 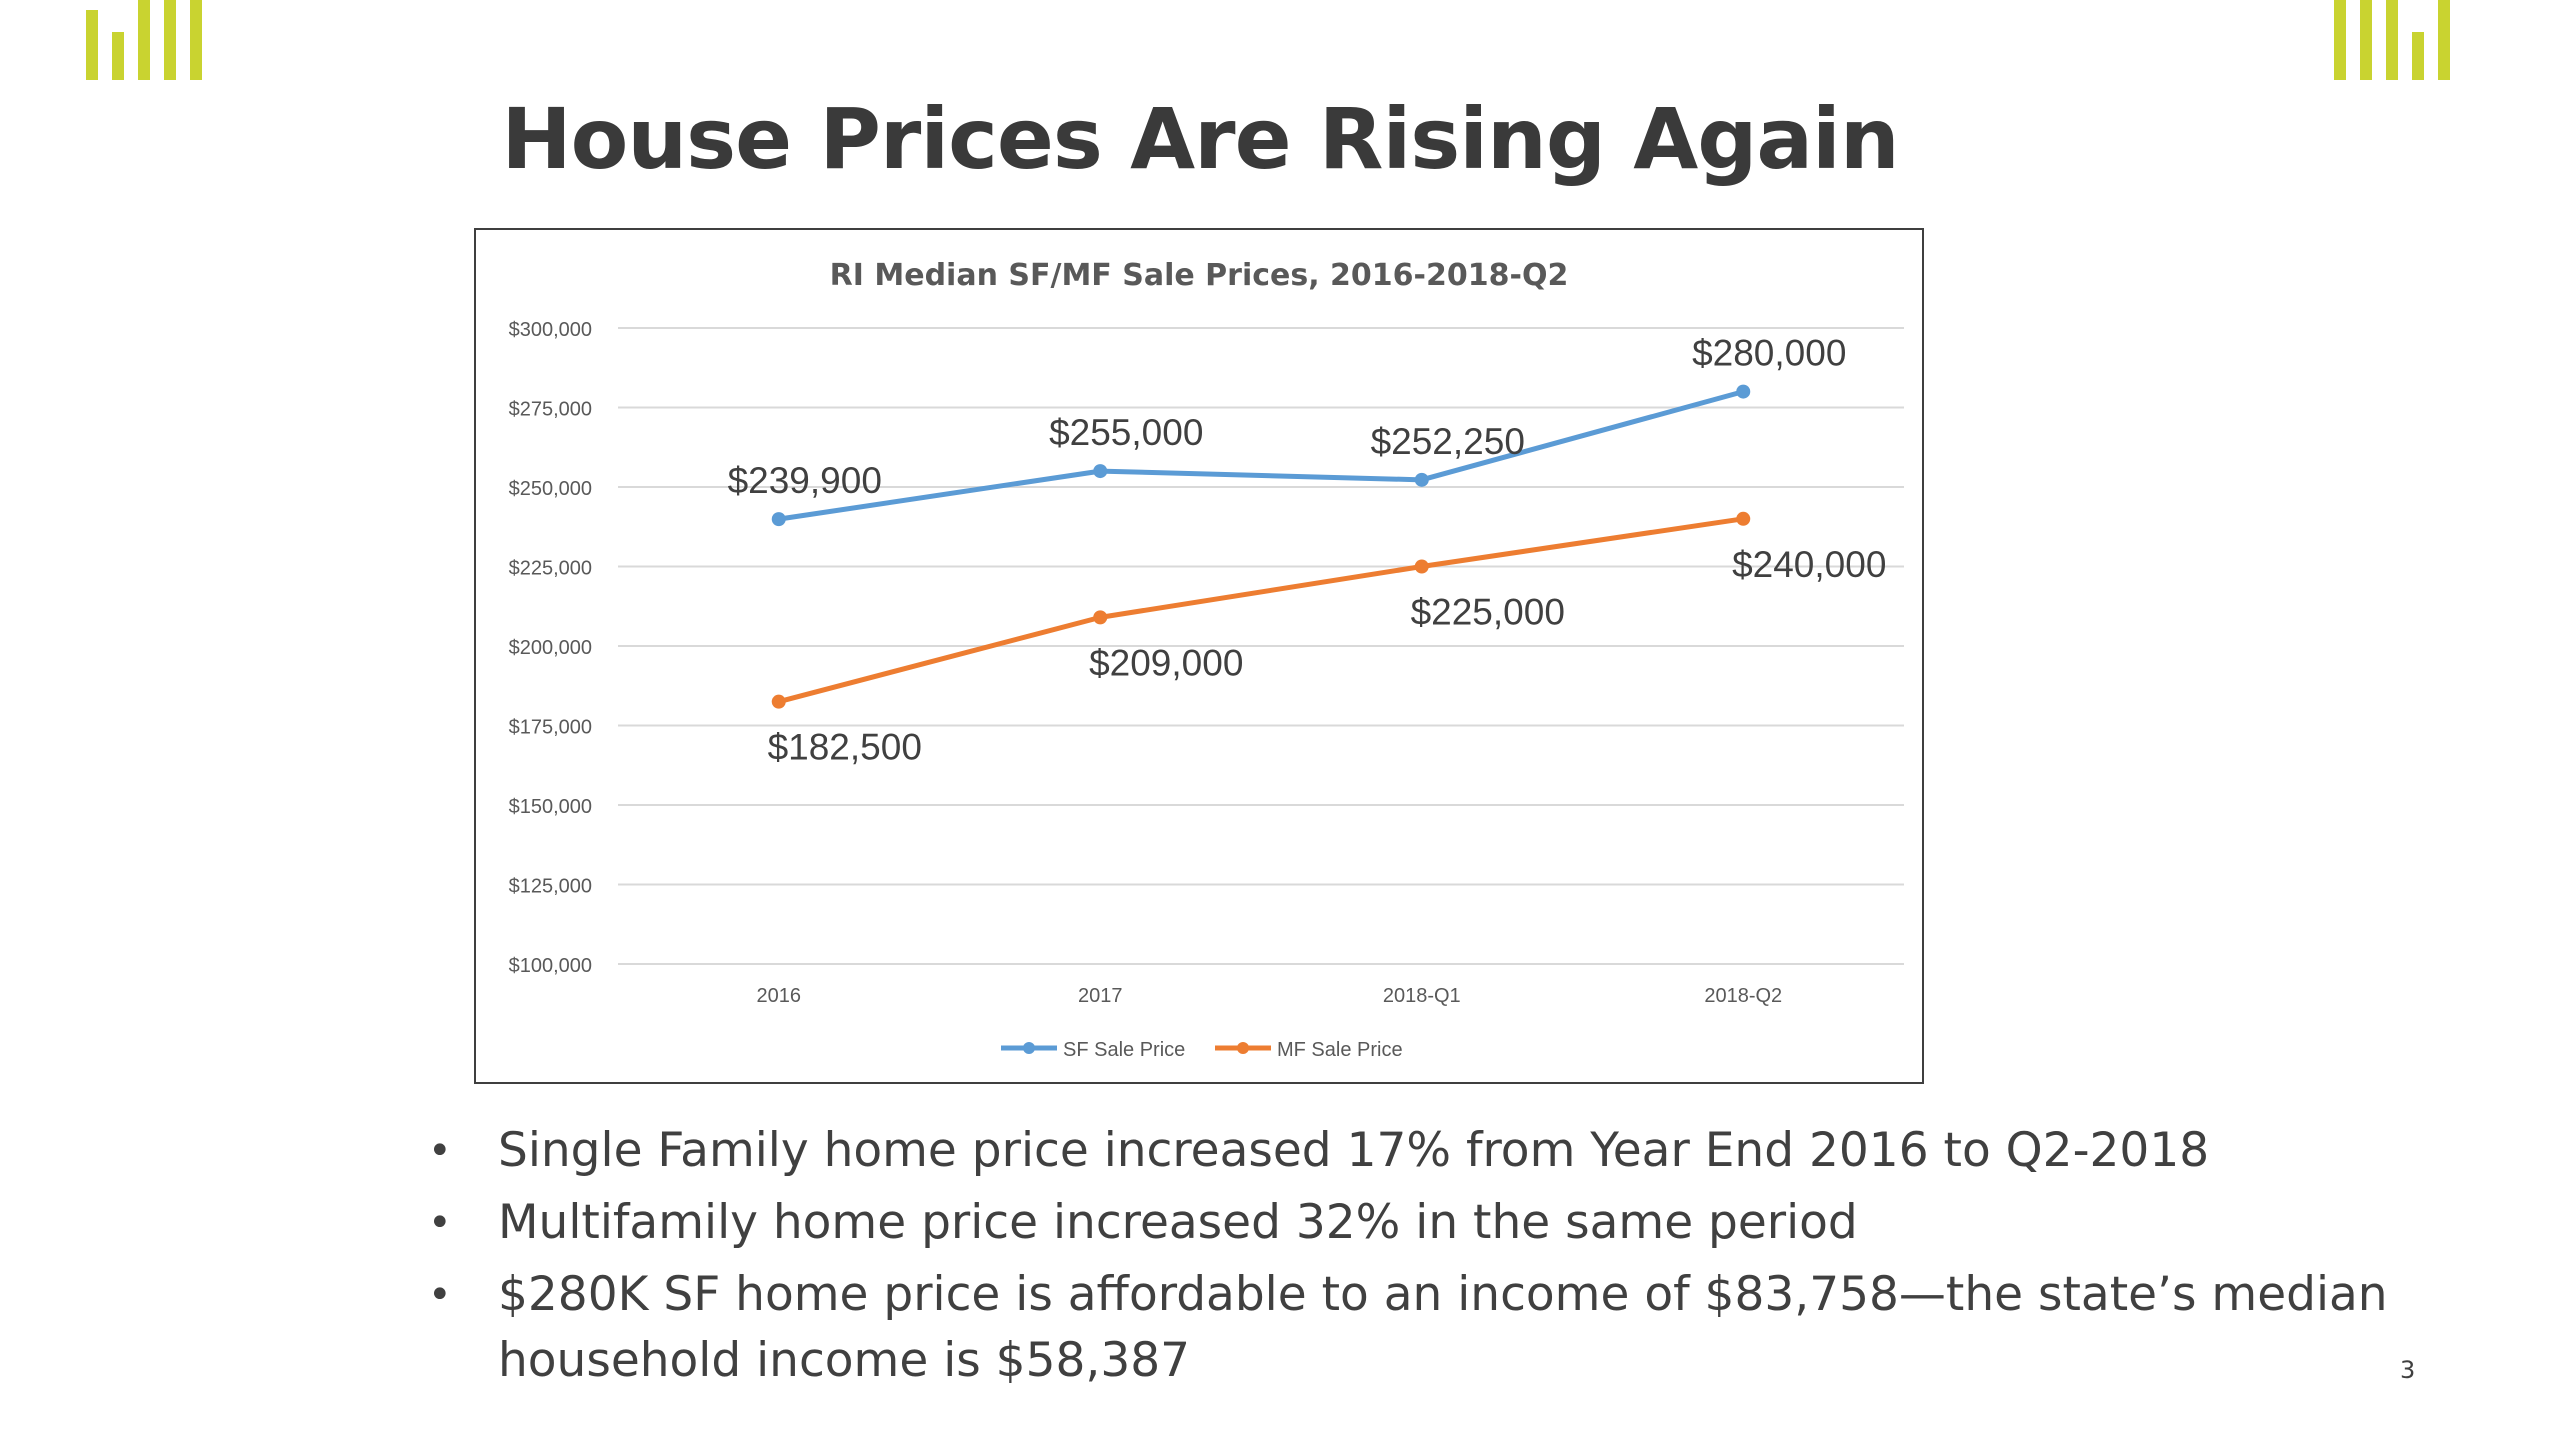 What do you see at coordinates (1166, 662) in the screenshot?
I see `data-label: $209,000` at bounding box center [1166, 662].